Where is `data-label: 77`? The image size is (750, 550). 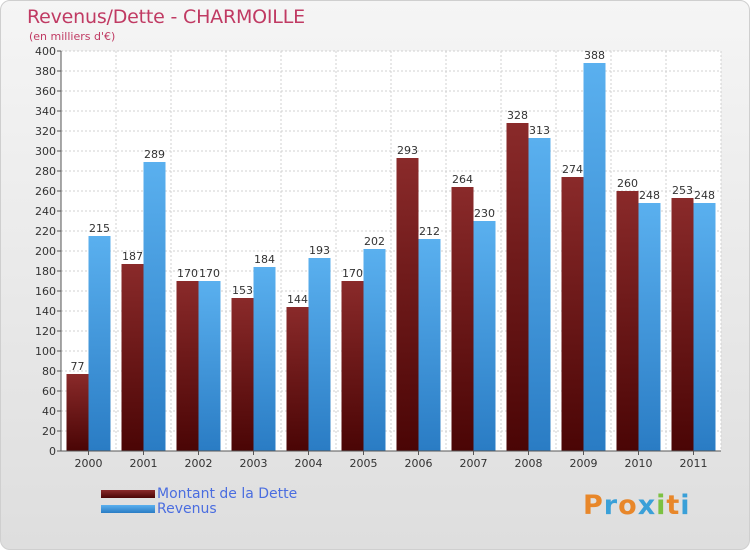
data-label: 77 is located at coordinates (78, 366).